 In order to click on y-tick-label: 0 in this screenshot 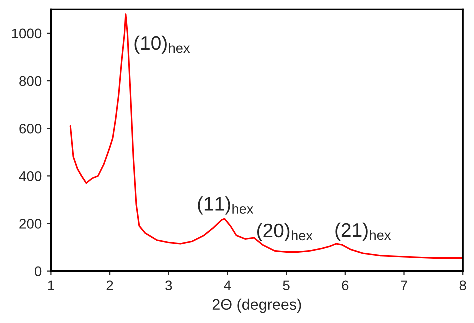, I will do `click(38, 271)`.